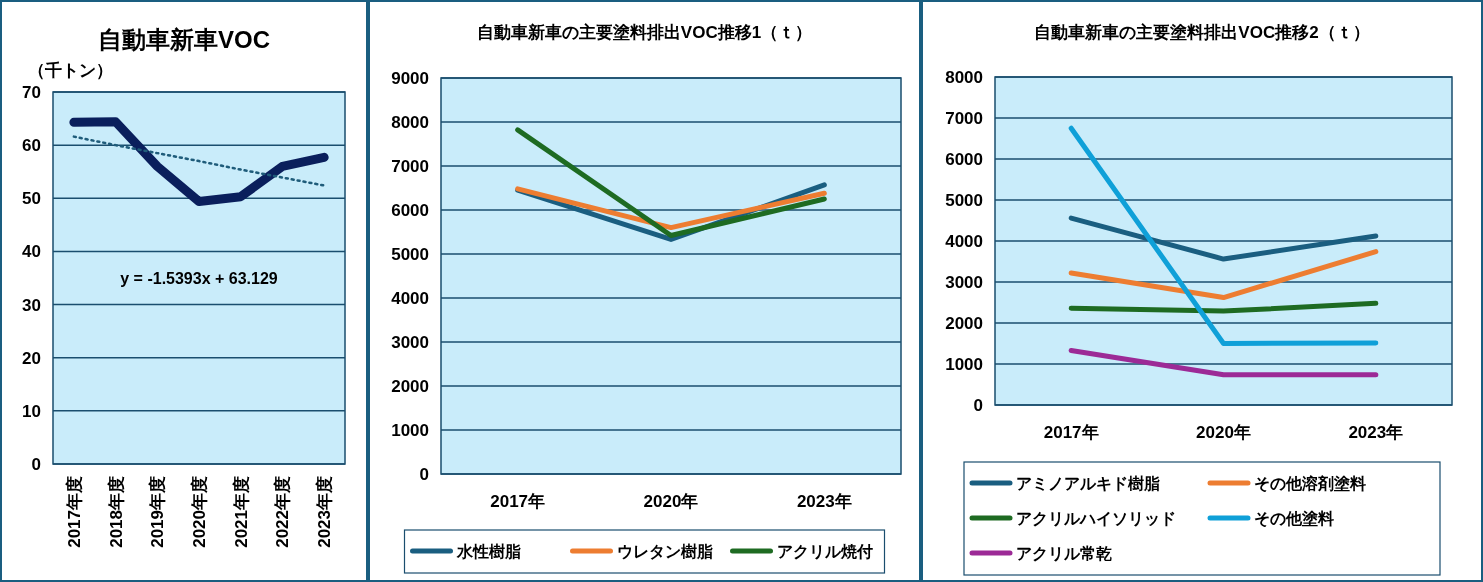 The image size is (1483, 582). Describe the element at coordinates (283, 512) in the screenshot. I see `x-tick-label: 2022年度` at that location.